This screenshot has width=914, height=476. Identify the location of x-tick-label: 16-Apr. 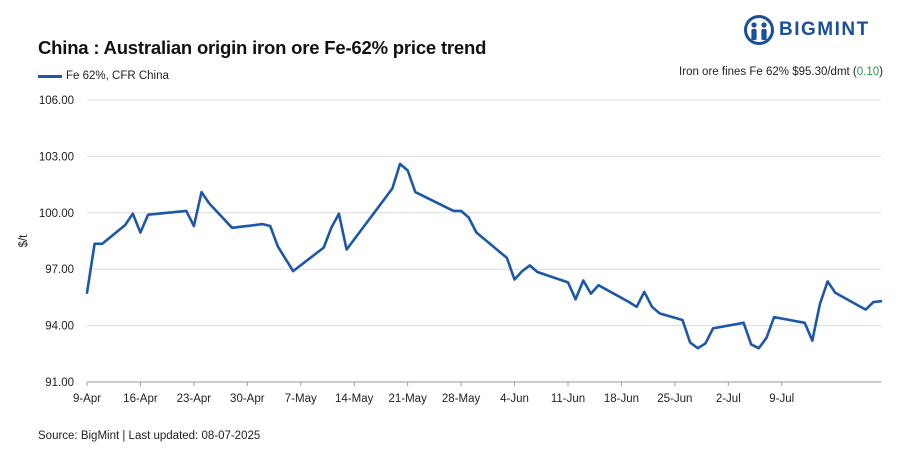
(140, 399).